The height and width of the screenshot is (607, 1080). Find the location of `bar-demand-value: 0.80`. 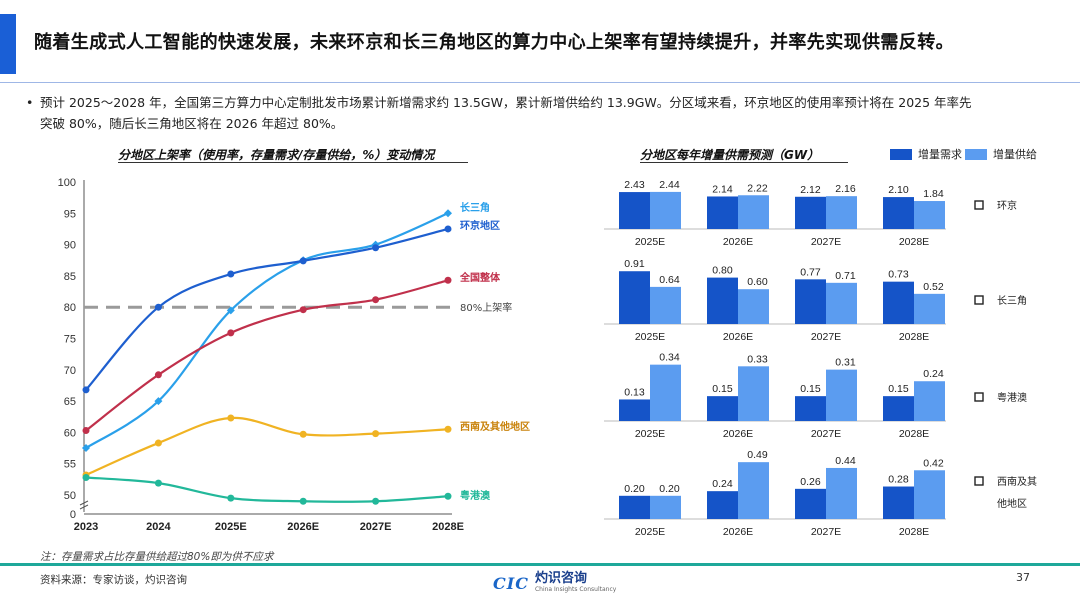

bar-demand-value: 0.80 is located at coordinates (722, 271).